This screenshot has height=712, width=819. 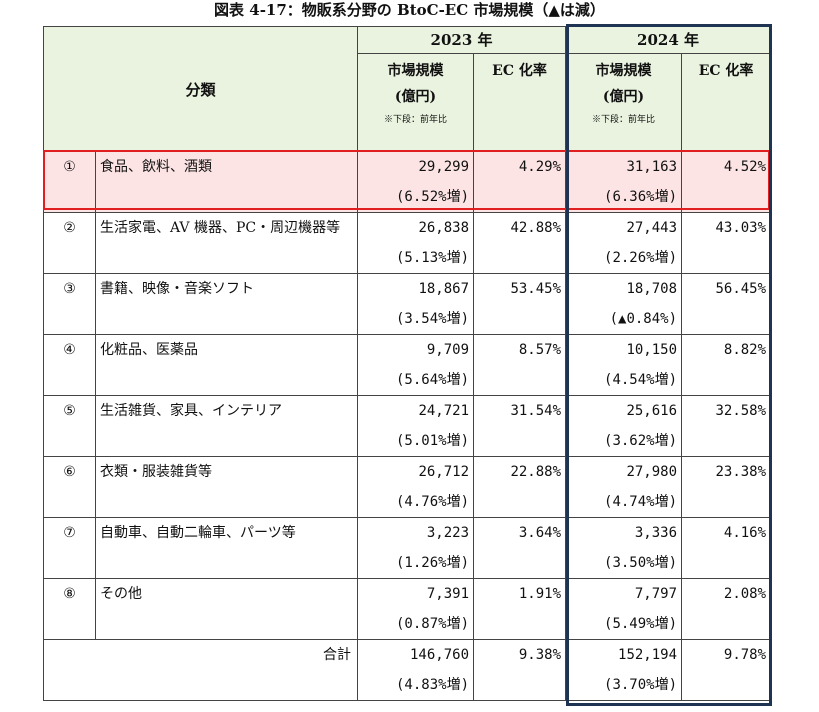 What do you see at coordinates (416, 670) in the screenshot?
I see `total-market-size-2023: 146,760 (4.83%増)` at bounding box center [416, 670].